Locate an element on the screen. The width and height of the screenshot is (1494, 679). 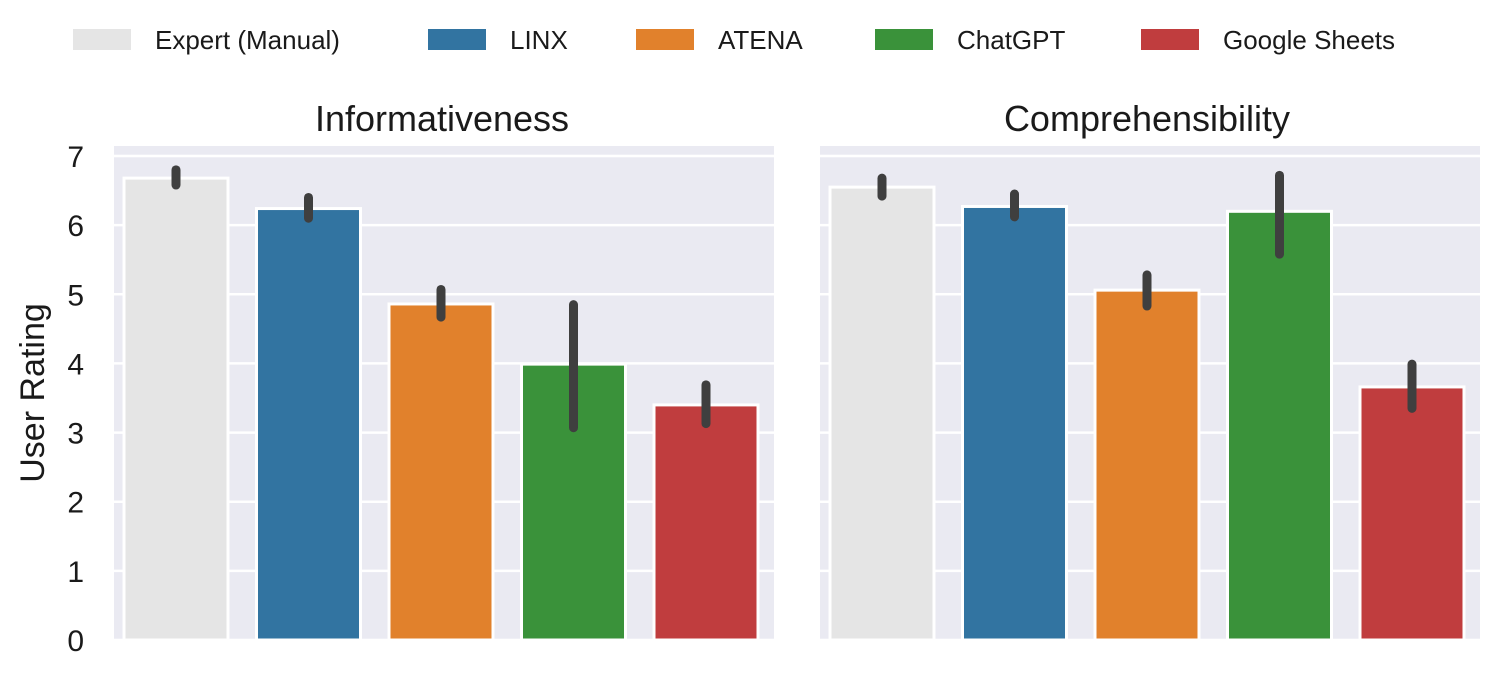
legend-item: Google Sheets is located at coordinates (1268, 40).